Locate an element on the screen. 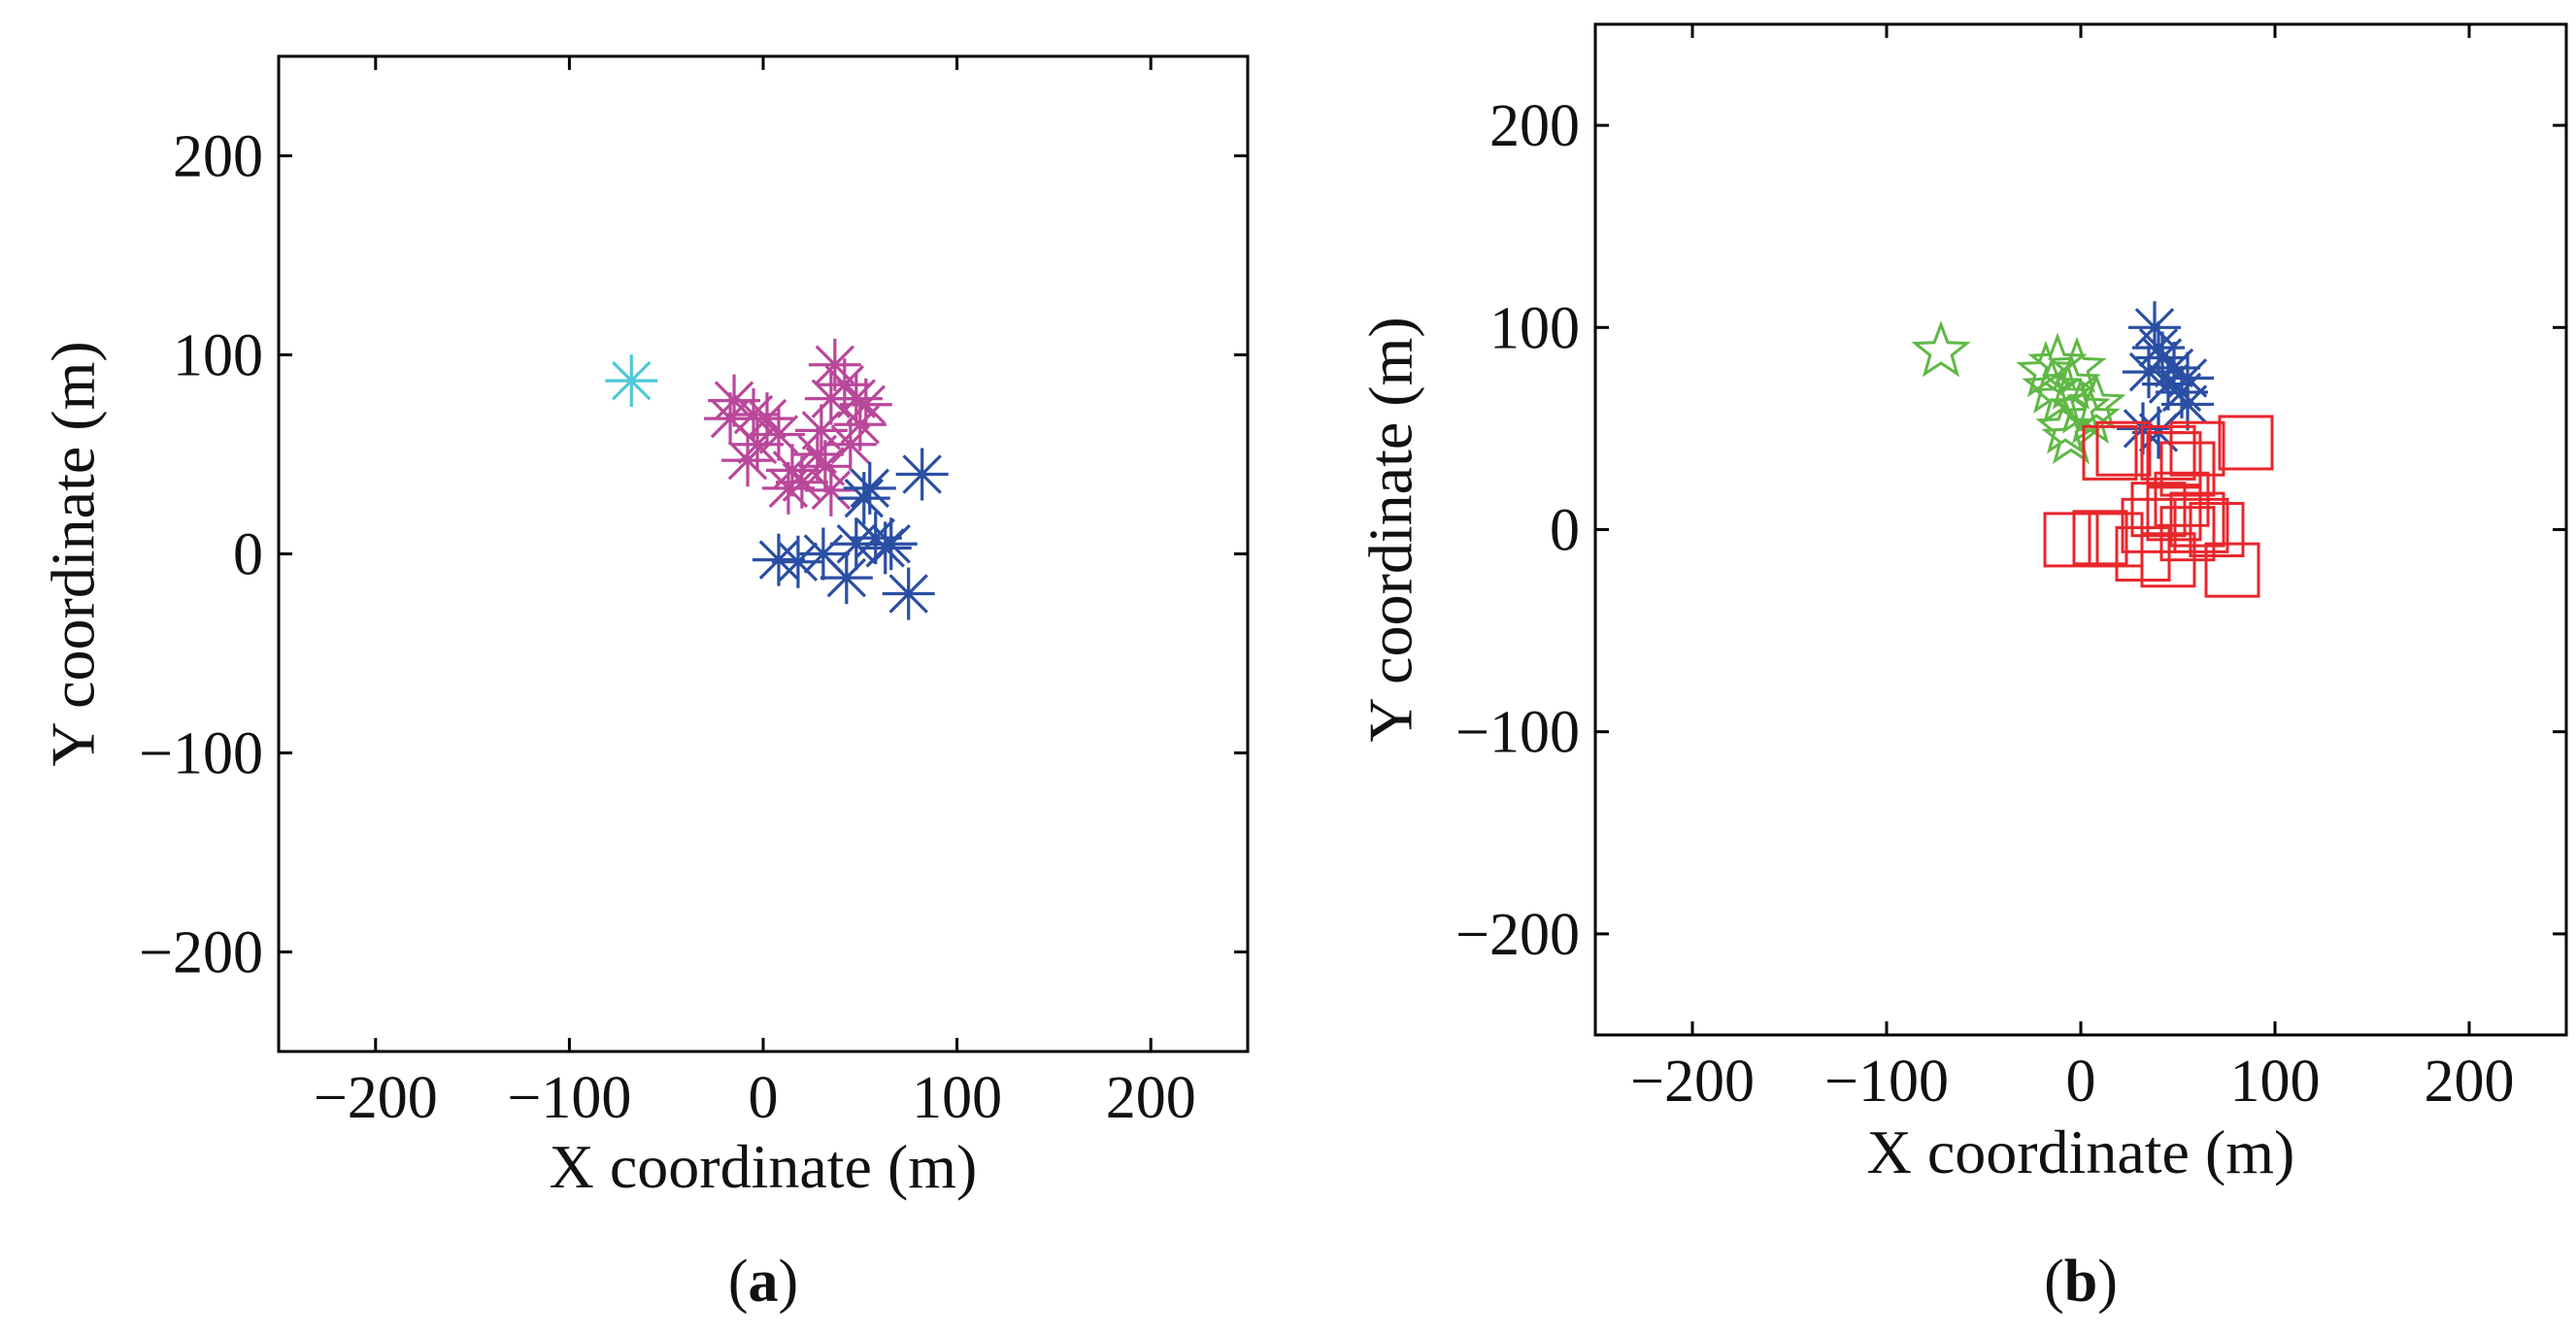 Image resolution: width=2576 pixels, height=1334 pixels. cyan-asterisk-point is located at coordinates (632, 381).